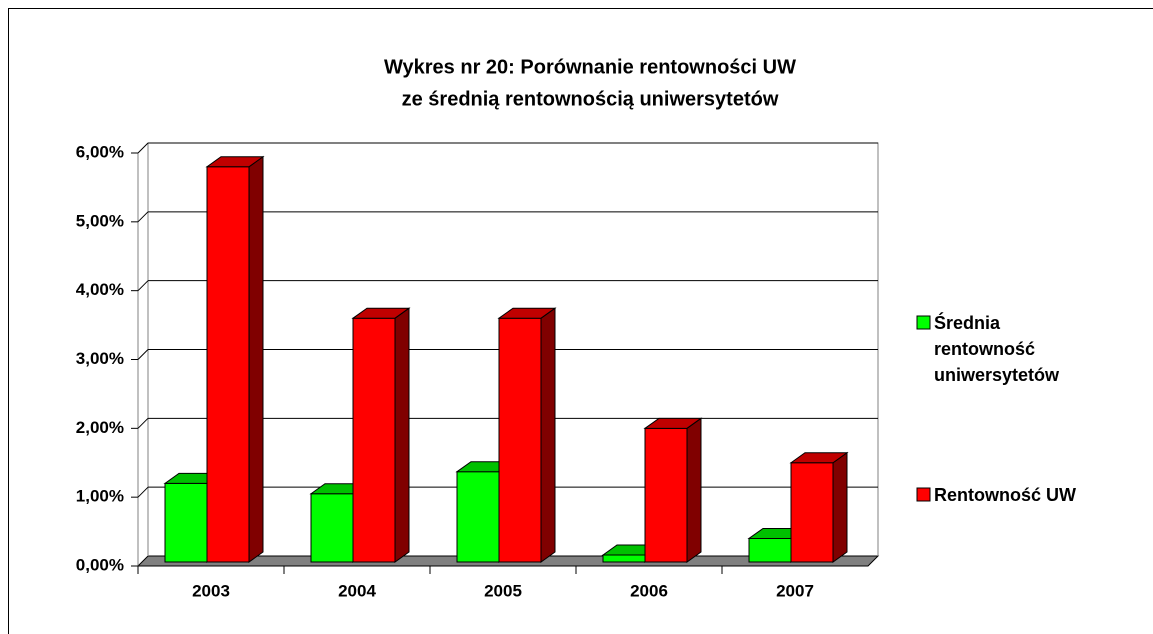 The image size is (1153, 634). Describe the element at coordinates (590, 67) in the screenshot. I see `chart-title: Wykres nr 20: Porównanie rentowności UW` at that location.